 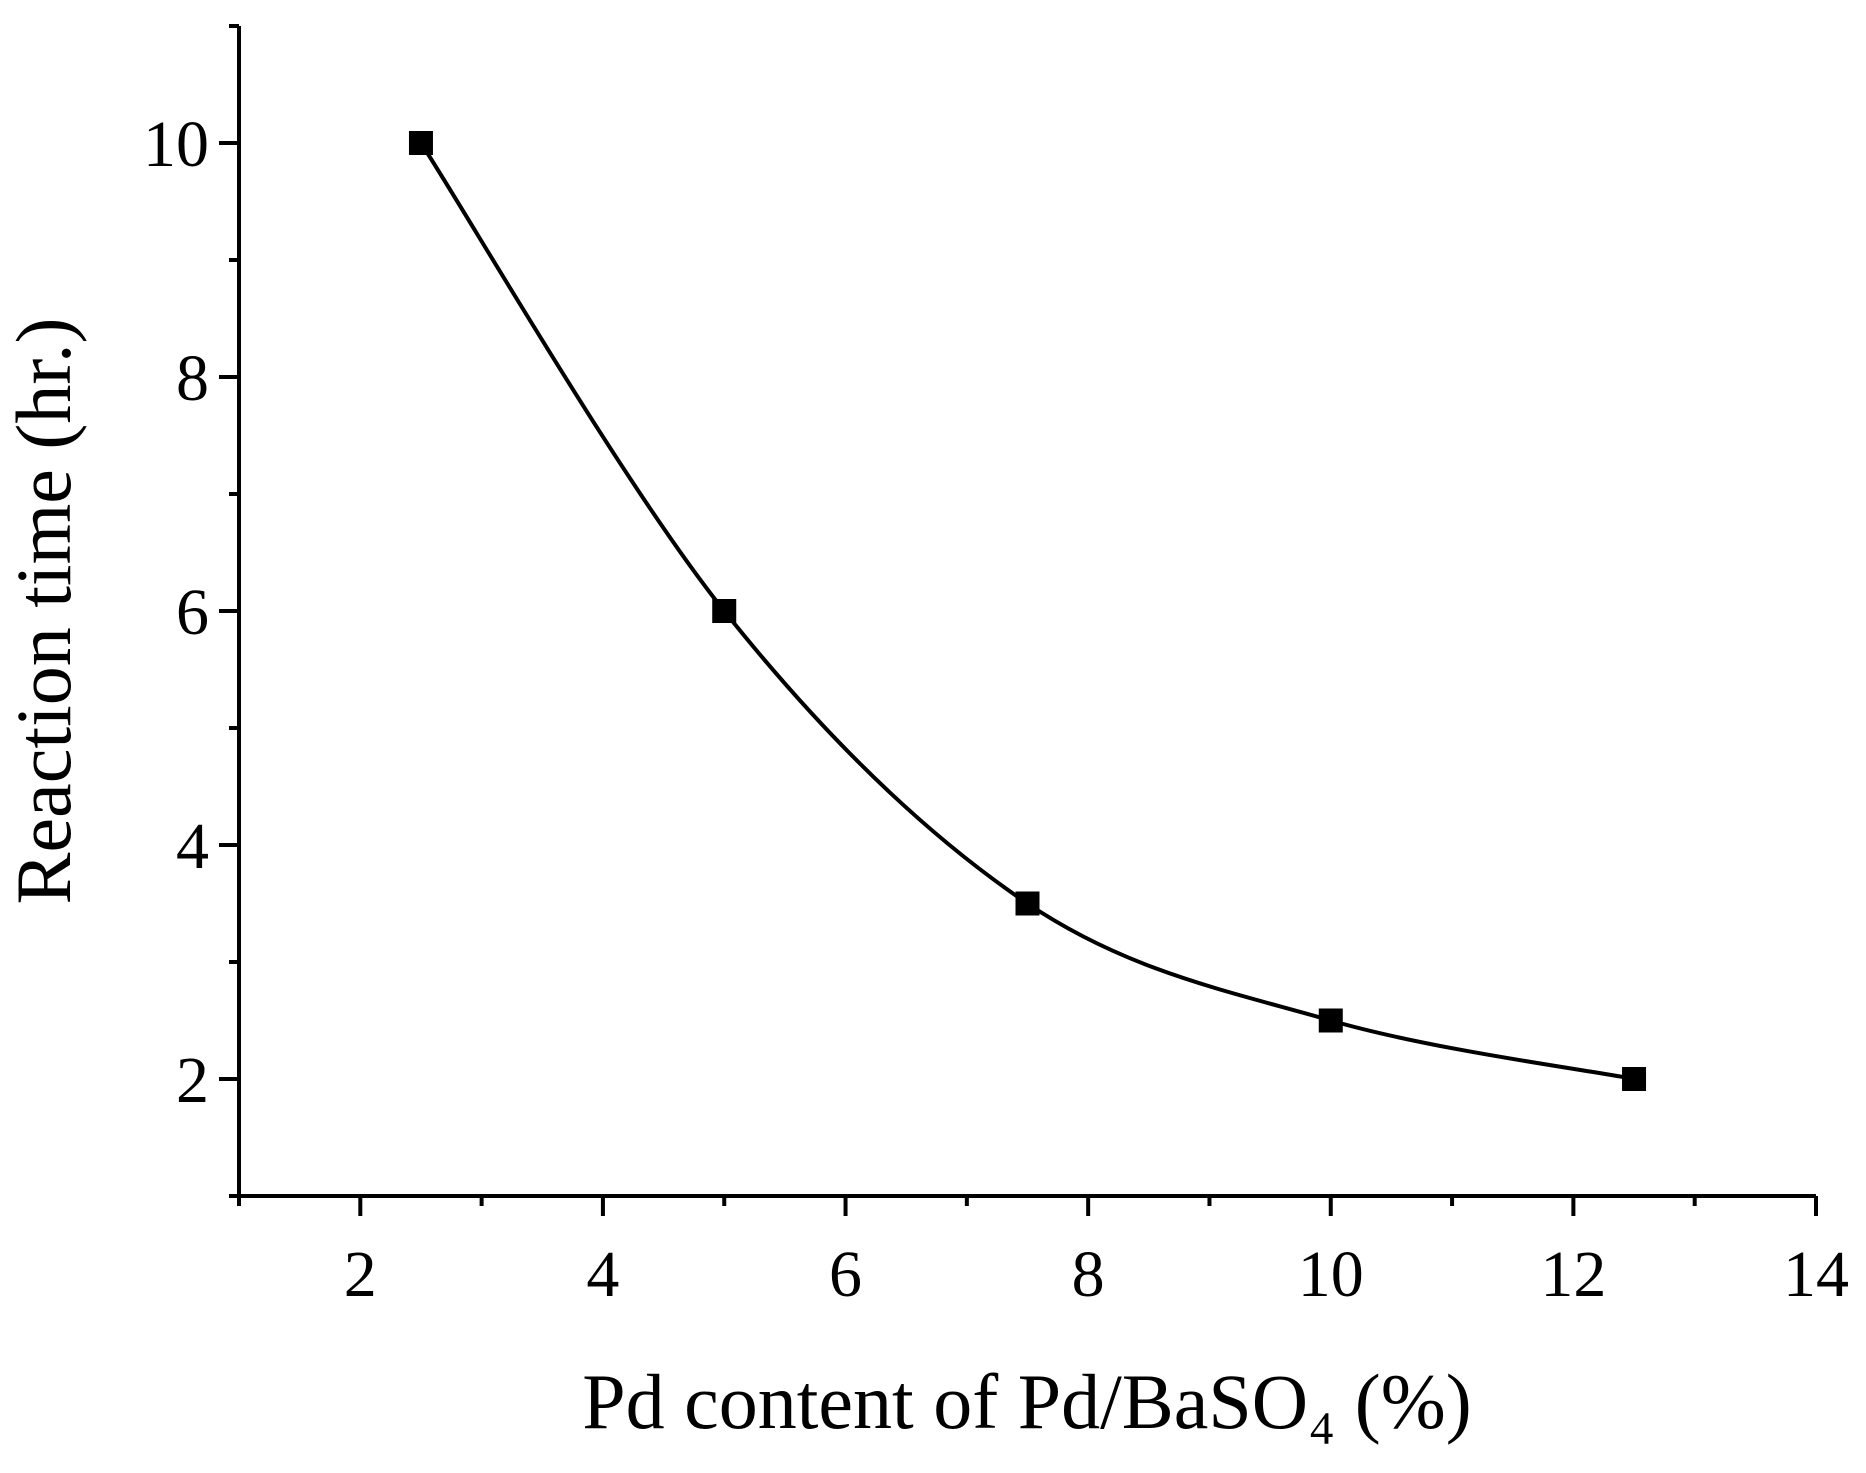 I want to click on x-tick-label: 12, so click(x=1573, y=1274).